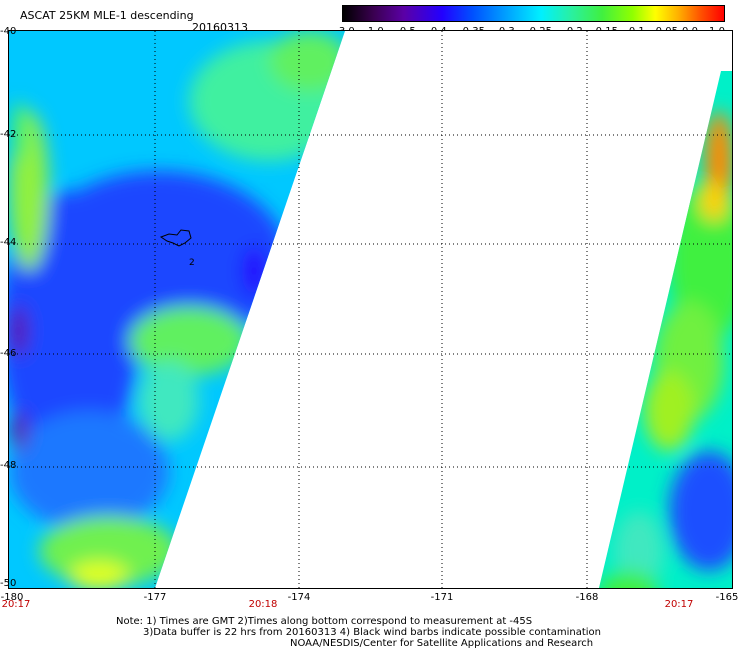 The height and width of the screenshot is (650, 740). What do you see at coordinates (8, 465) in the screenshot?
I see `lat-label: -48` at bounding box center [8, 465].